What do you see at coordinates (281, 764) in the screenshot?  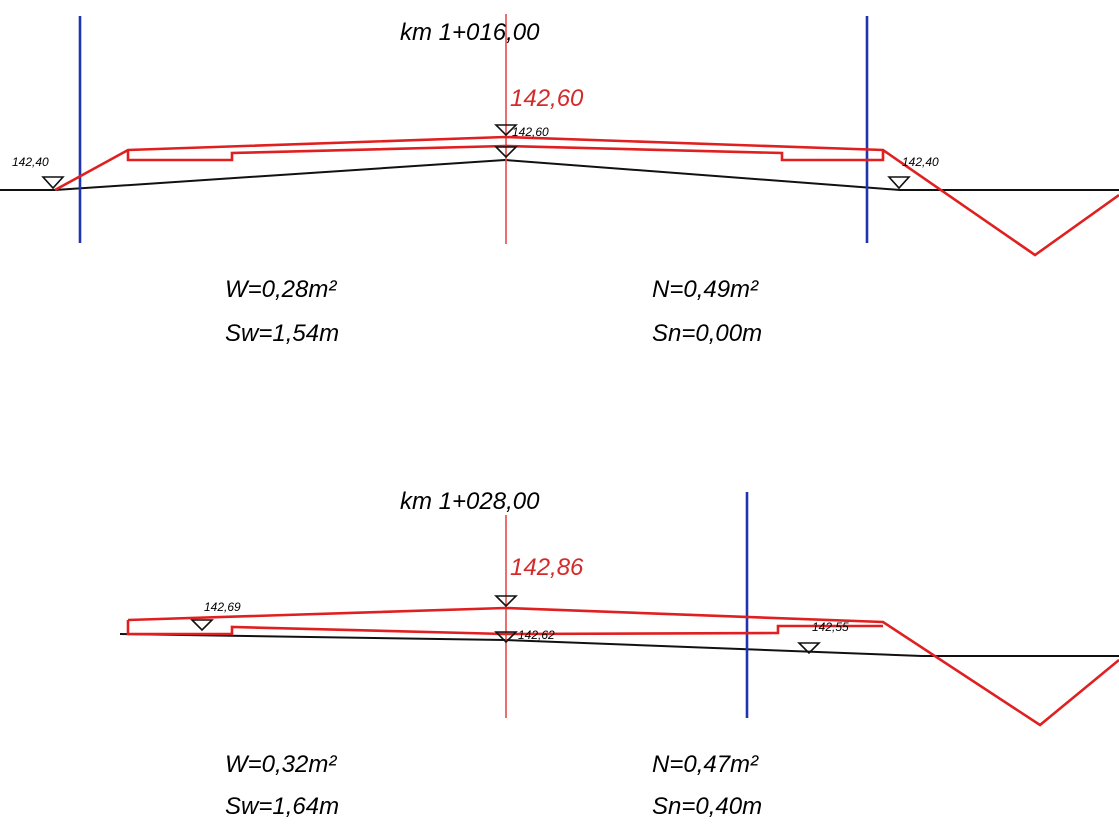 I see `w-area-2: W=0,32m²` at bounding box center [281, 764].